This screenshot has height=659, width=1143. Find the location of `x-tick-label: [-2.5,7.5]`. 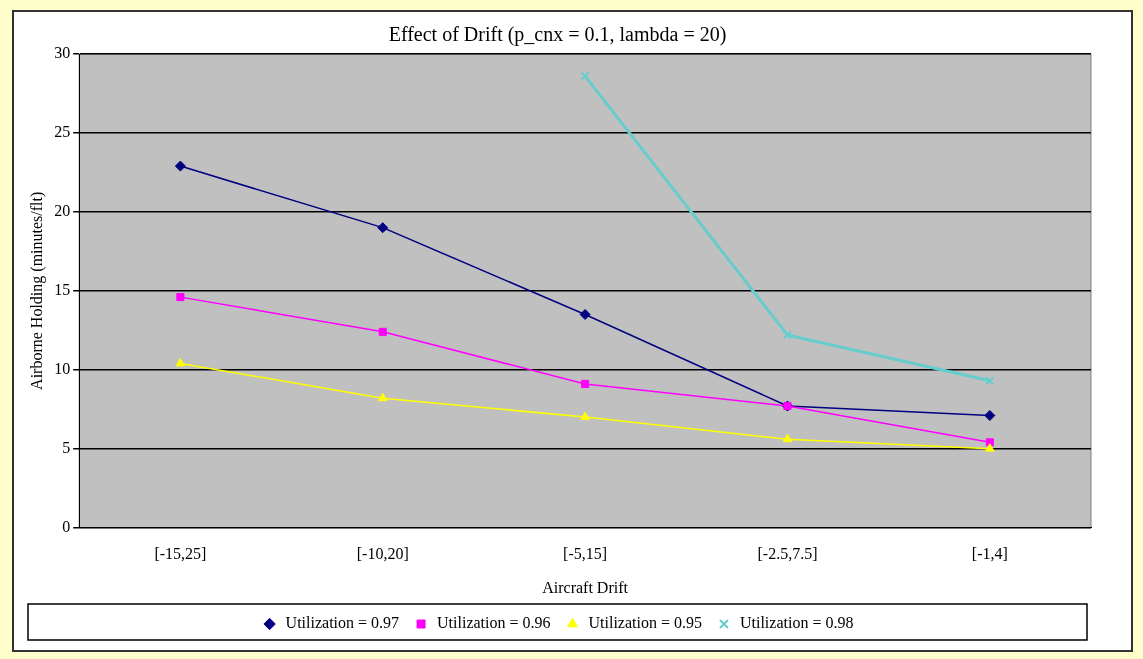

x-tick-label: [-2.5,7.5] is located at coordinates (787, 554).